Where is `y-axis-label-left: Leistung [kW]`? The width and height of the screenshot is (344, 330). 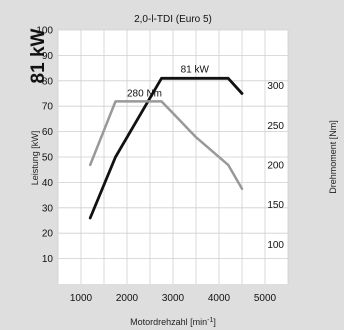
y-axis-label-left: Leistung [kW] is located at coordinates (35, 158).